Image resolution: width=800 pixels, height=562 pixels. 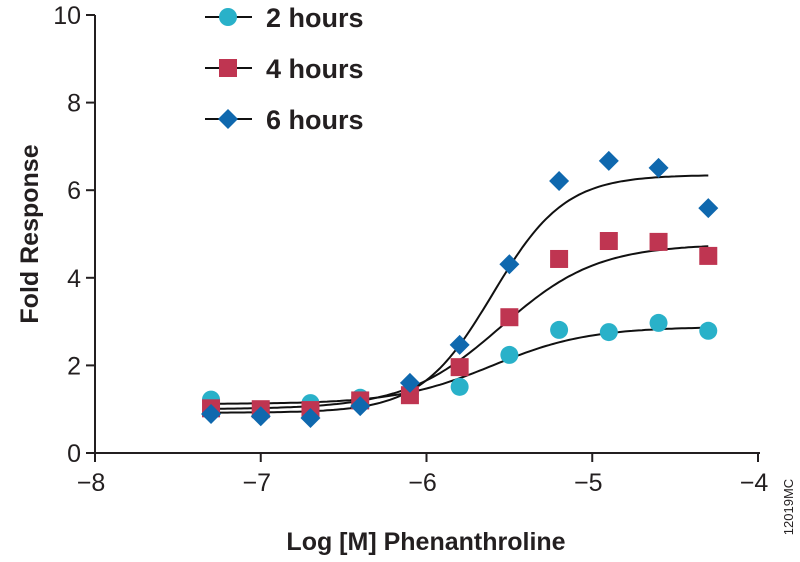 What do you see at coordinates (91, 483) in the screenshot?
I see `x-tick-label: −8` at bounding box center [91, 483].